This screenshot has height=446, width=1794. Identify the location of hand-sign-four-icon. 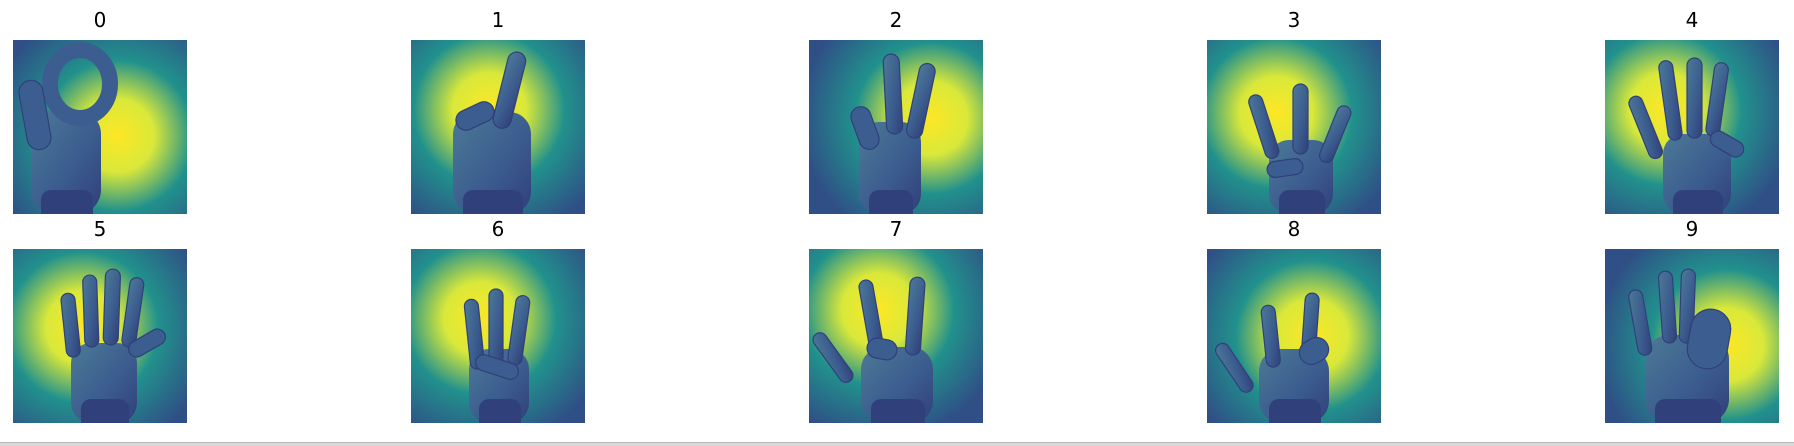
(1692, 127).